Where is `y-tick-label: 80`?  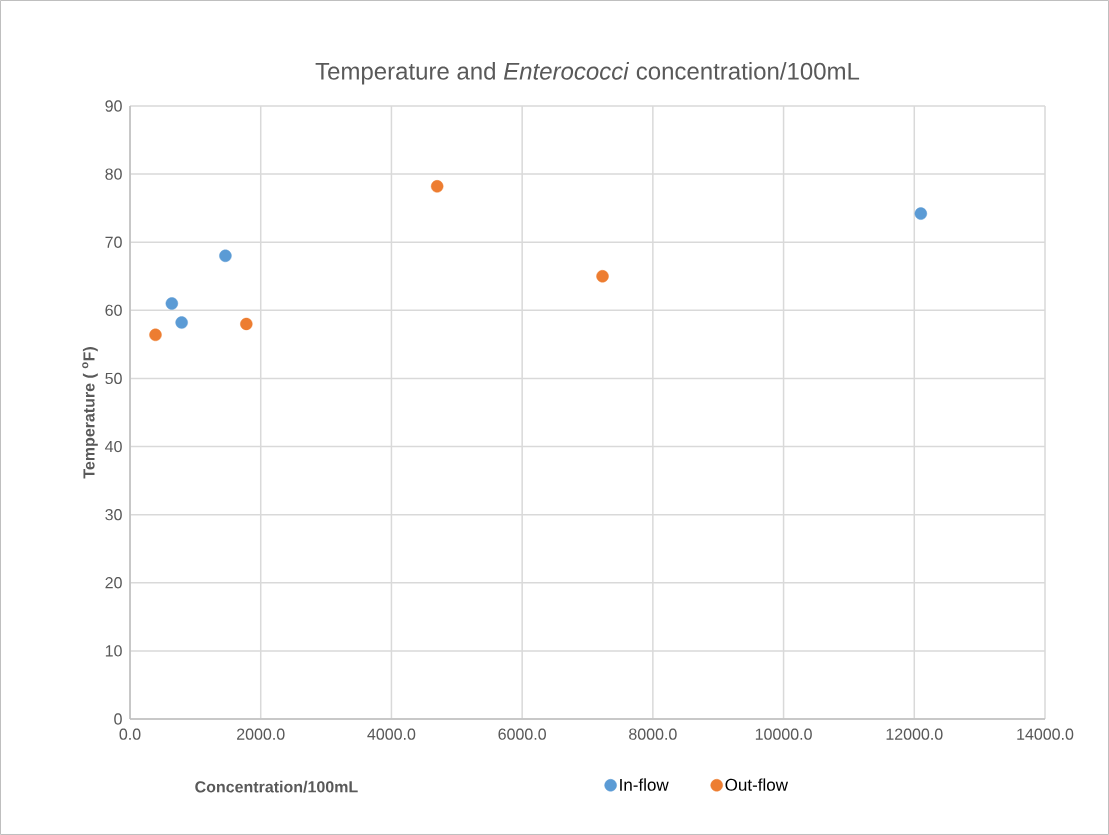 y-tick-label: 80 is located at coordinates (113, 174).